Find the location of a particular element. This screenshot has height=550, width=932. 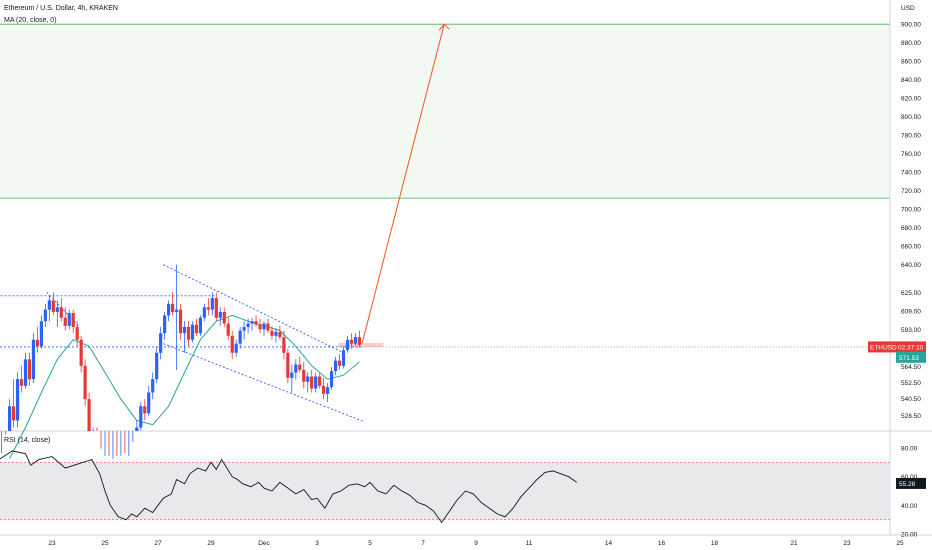

target-arrow is located at coordinates (405, 183).